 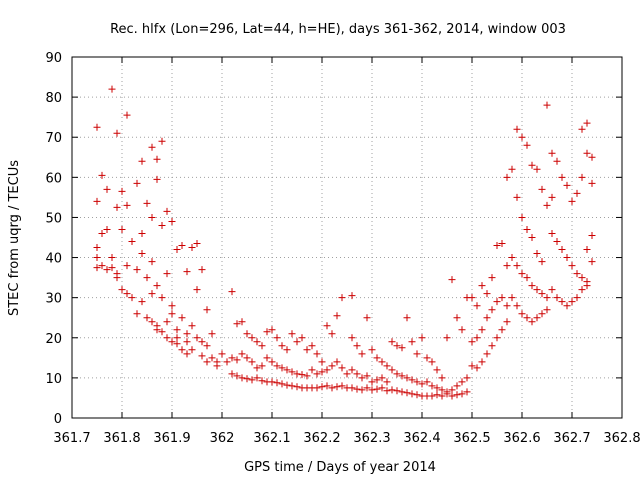 What do you see at coordinates (53, 58) in the screenshot?
I see `y-tick-label: 90` at bounding box center [53, 58].